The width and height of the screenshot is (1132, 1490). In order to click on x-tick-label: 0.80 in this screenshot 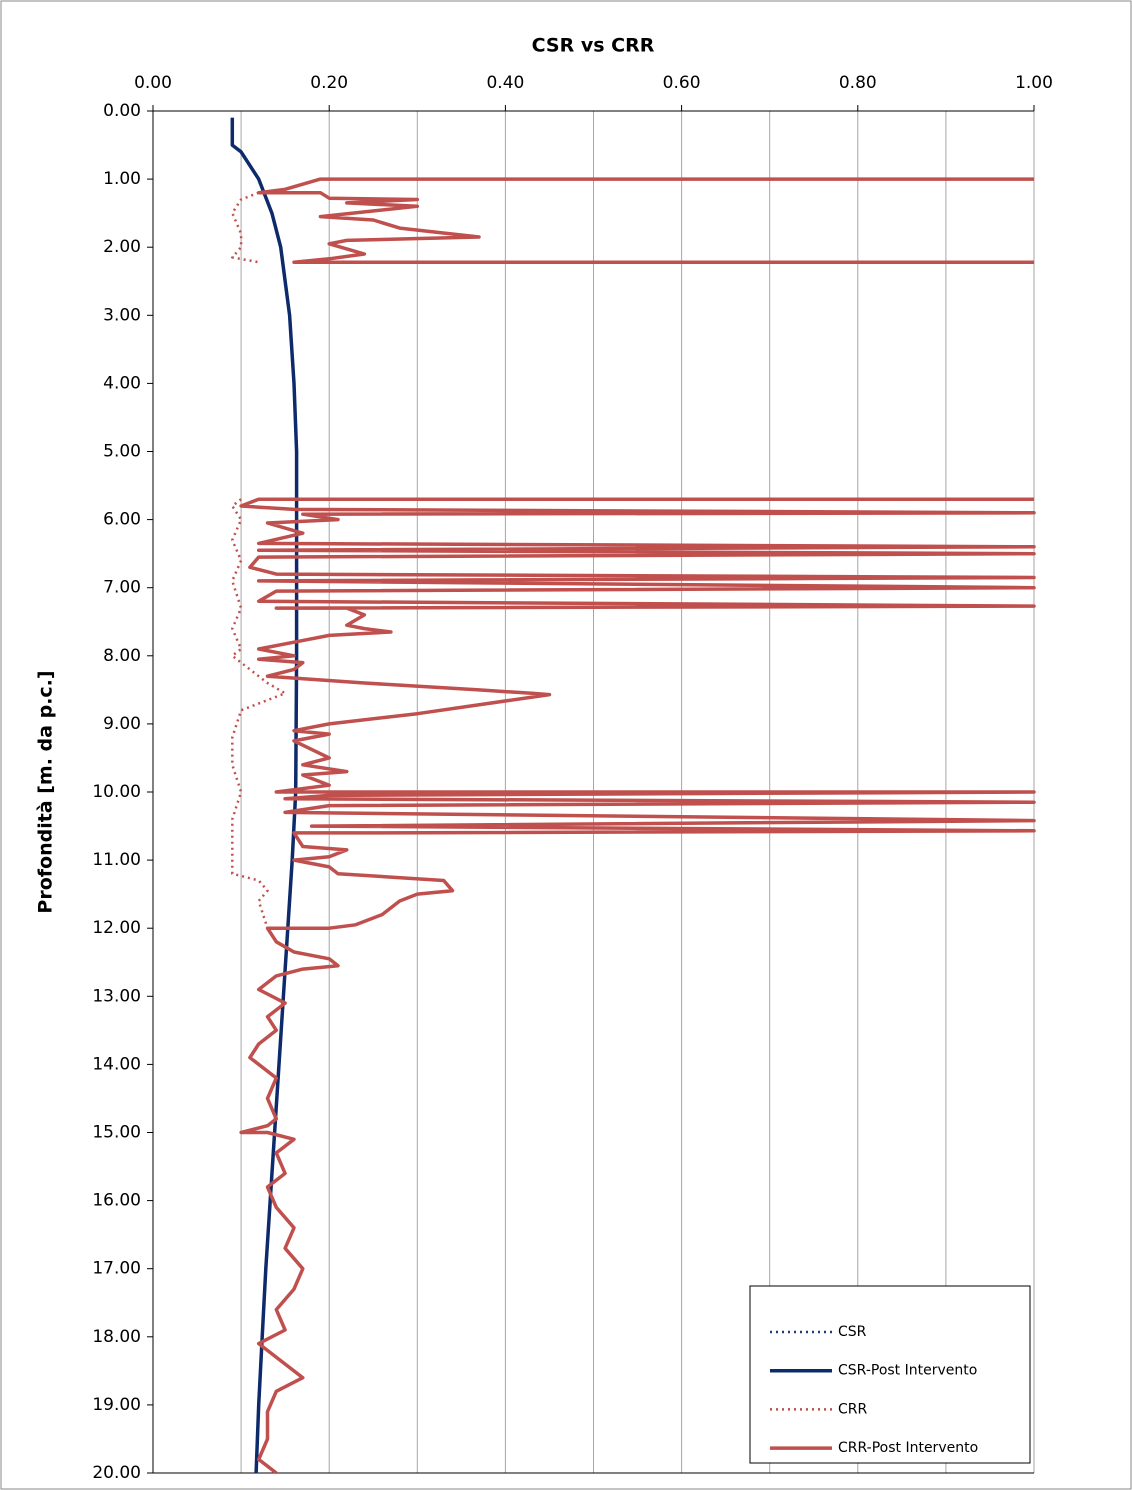, I will do `click(858, 83)`.